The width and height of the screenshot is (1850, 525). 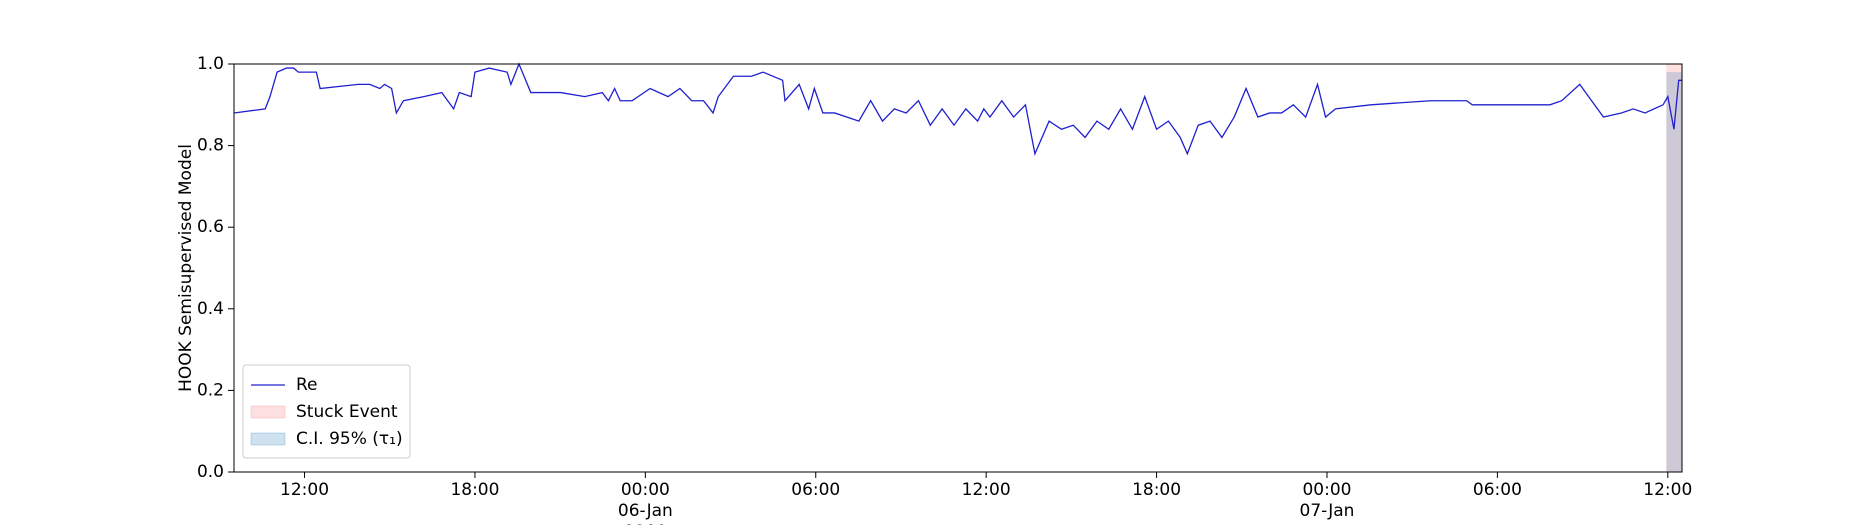 What do you see at coordinates (1327, 500) in the screenshot?
I see `x-tick-label: 00:00 07-Jan` at bounding box center [1327, 500].